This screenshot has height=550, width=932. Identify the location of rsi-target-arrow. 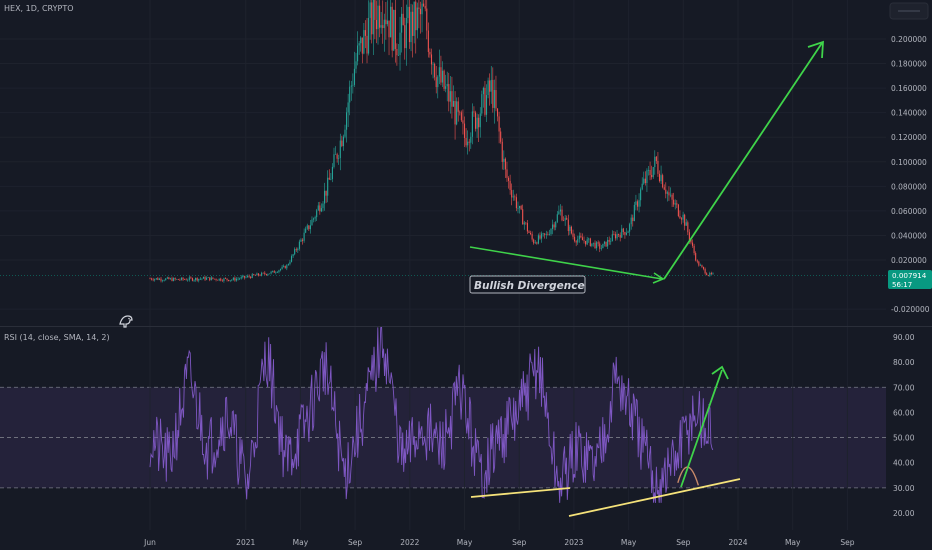
(701, 428).